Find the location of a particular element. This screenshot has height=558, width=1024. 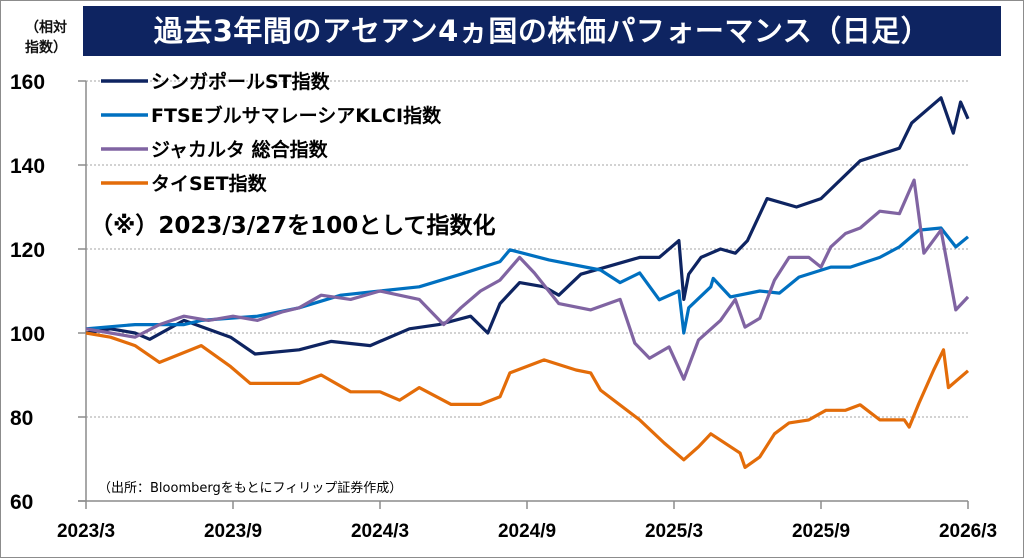

y-unit-line-2: 指数） is located at coordinates (46, 48).